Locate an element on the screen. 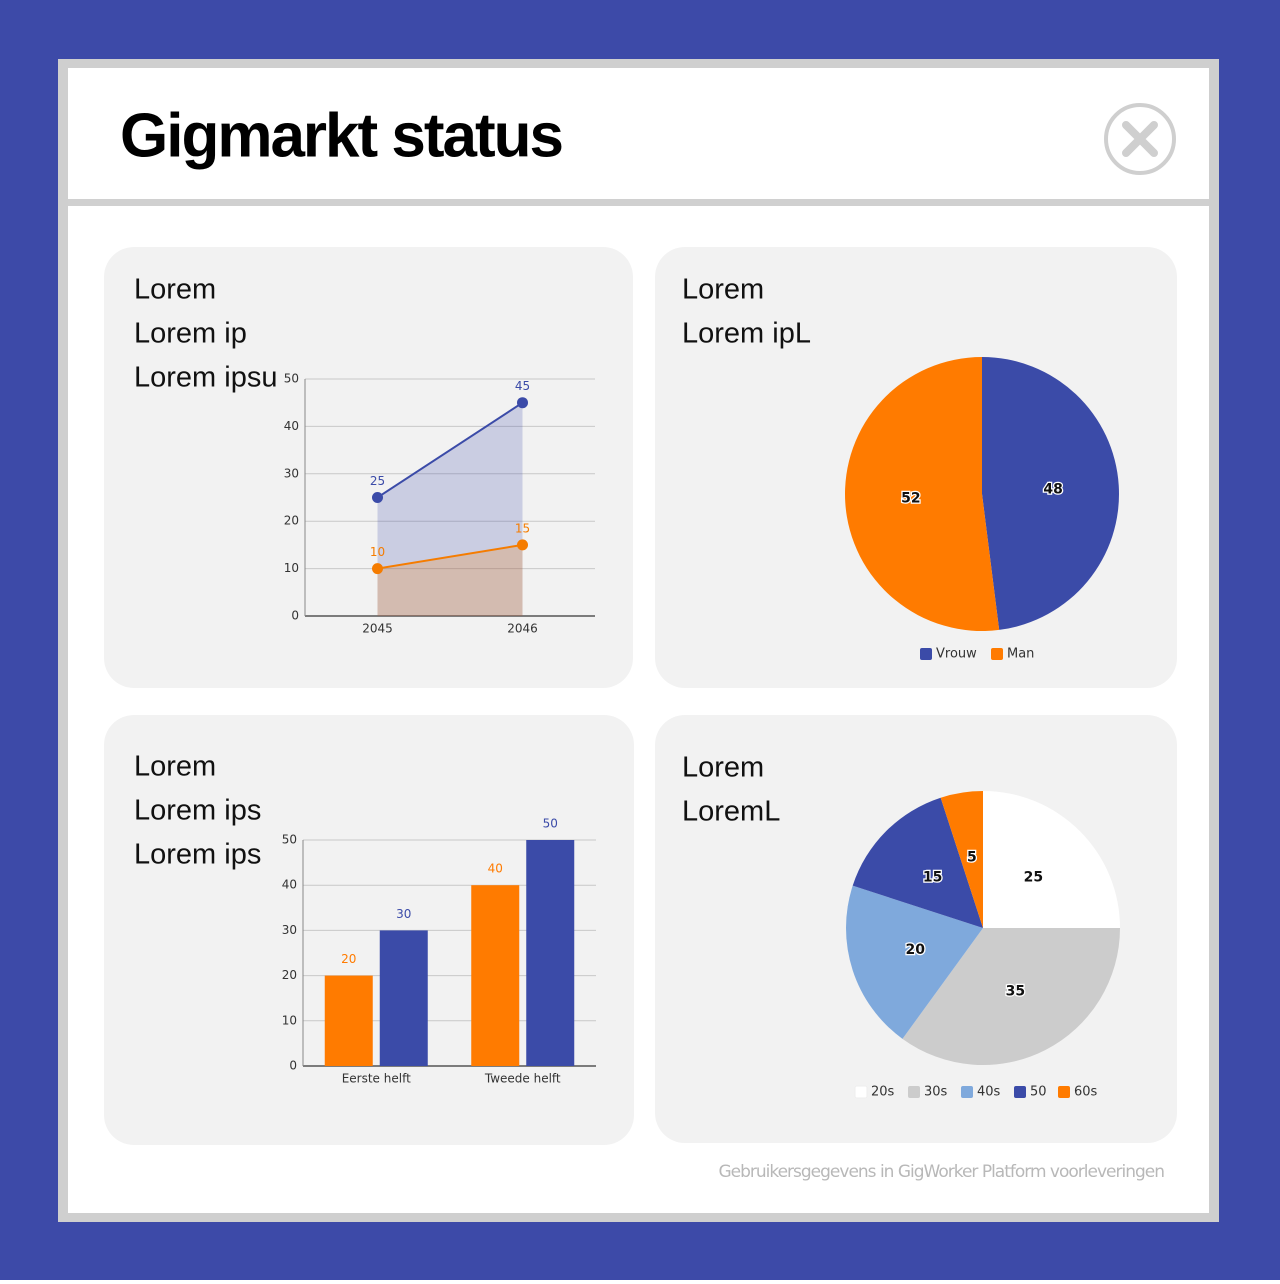 This screenshot has width=1280, height=1284. legend-label: Man is located at coordinates (1020, 654).